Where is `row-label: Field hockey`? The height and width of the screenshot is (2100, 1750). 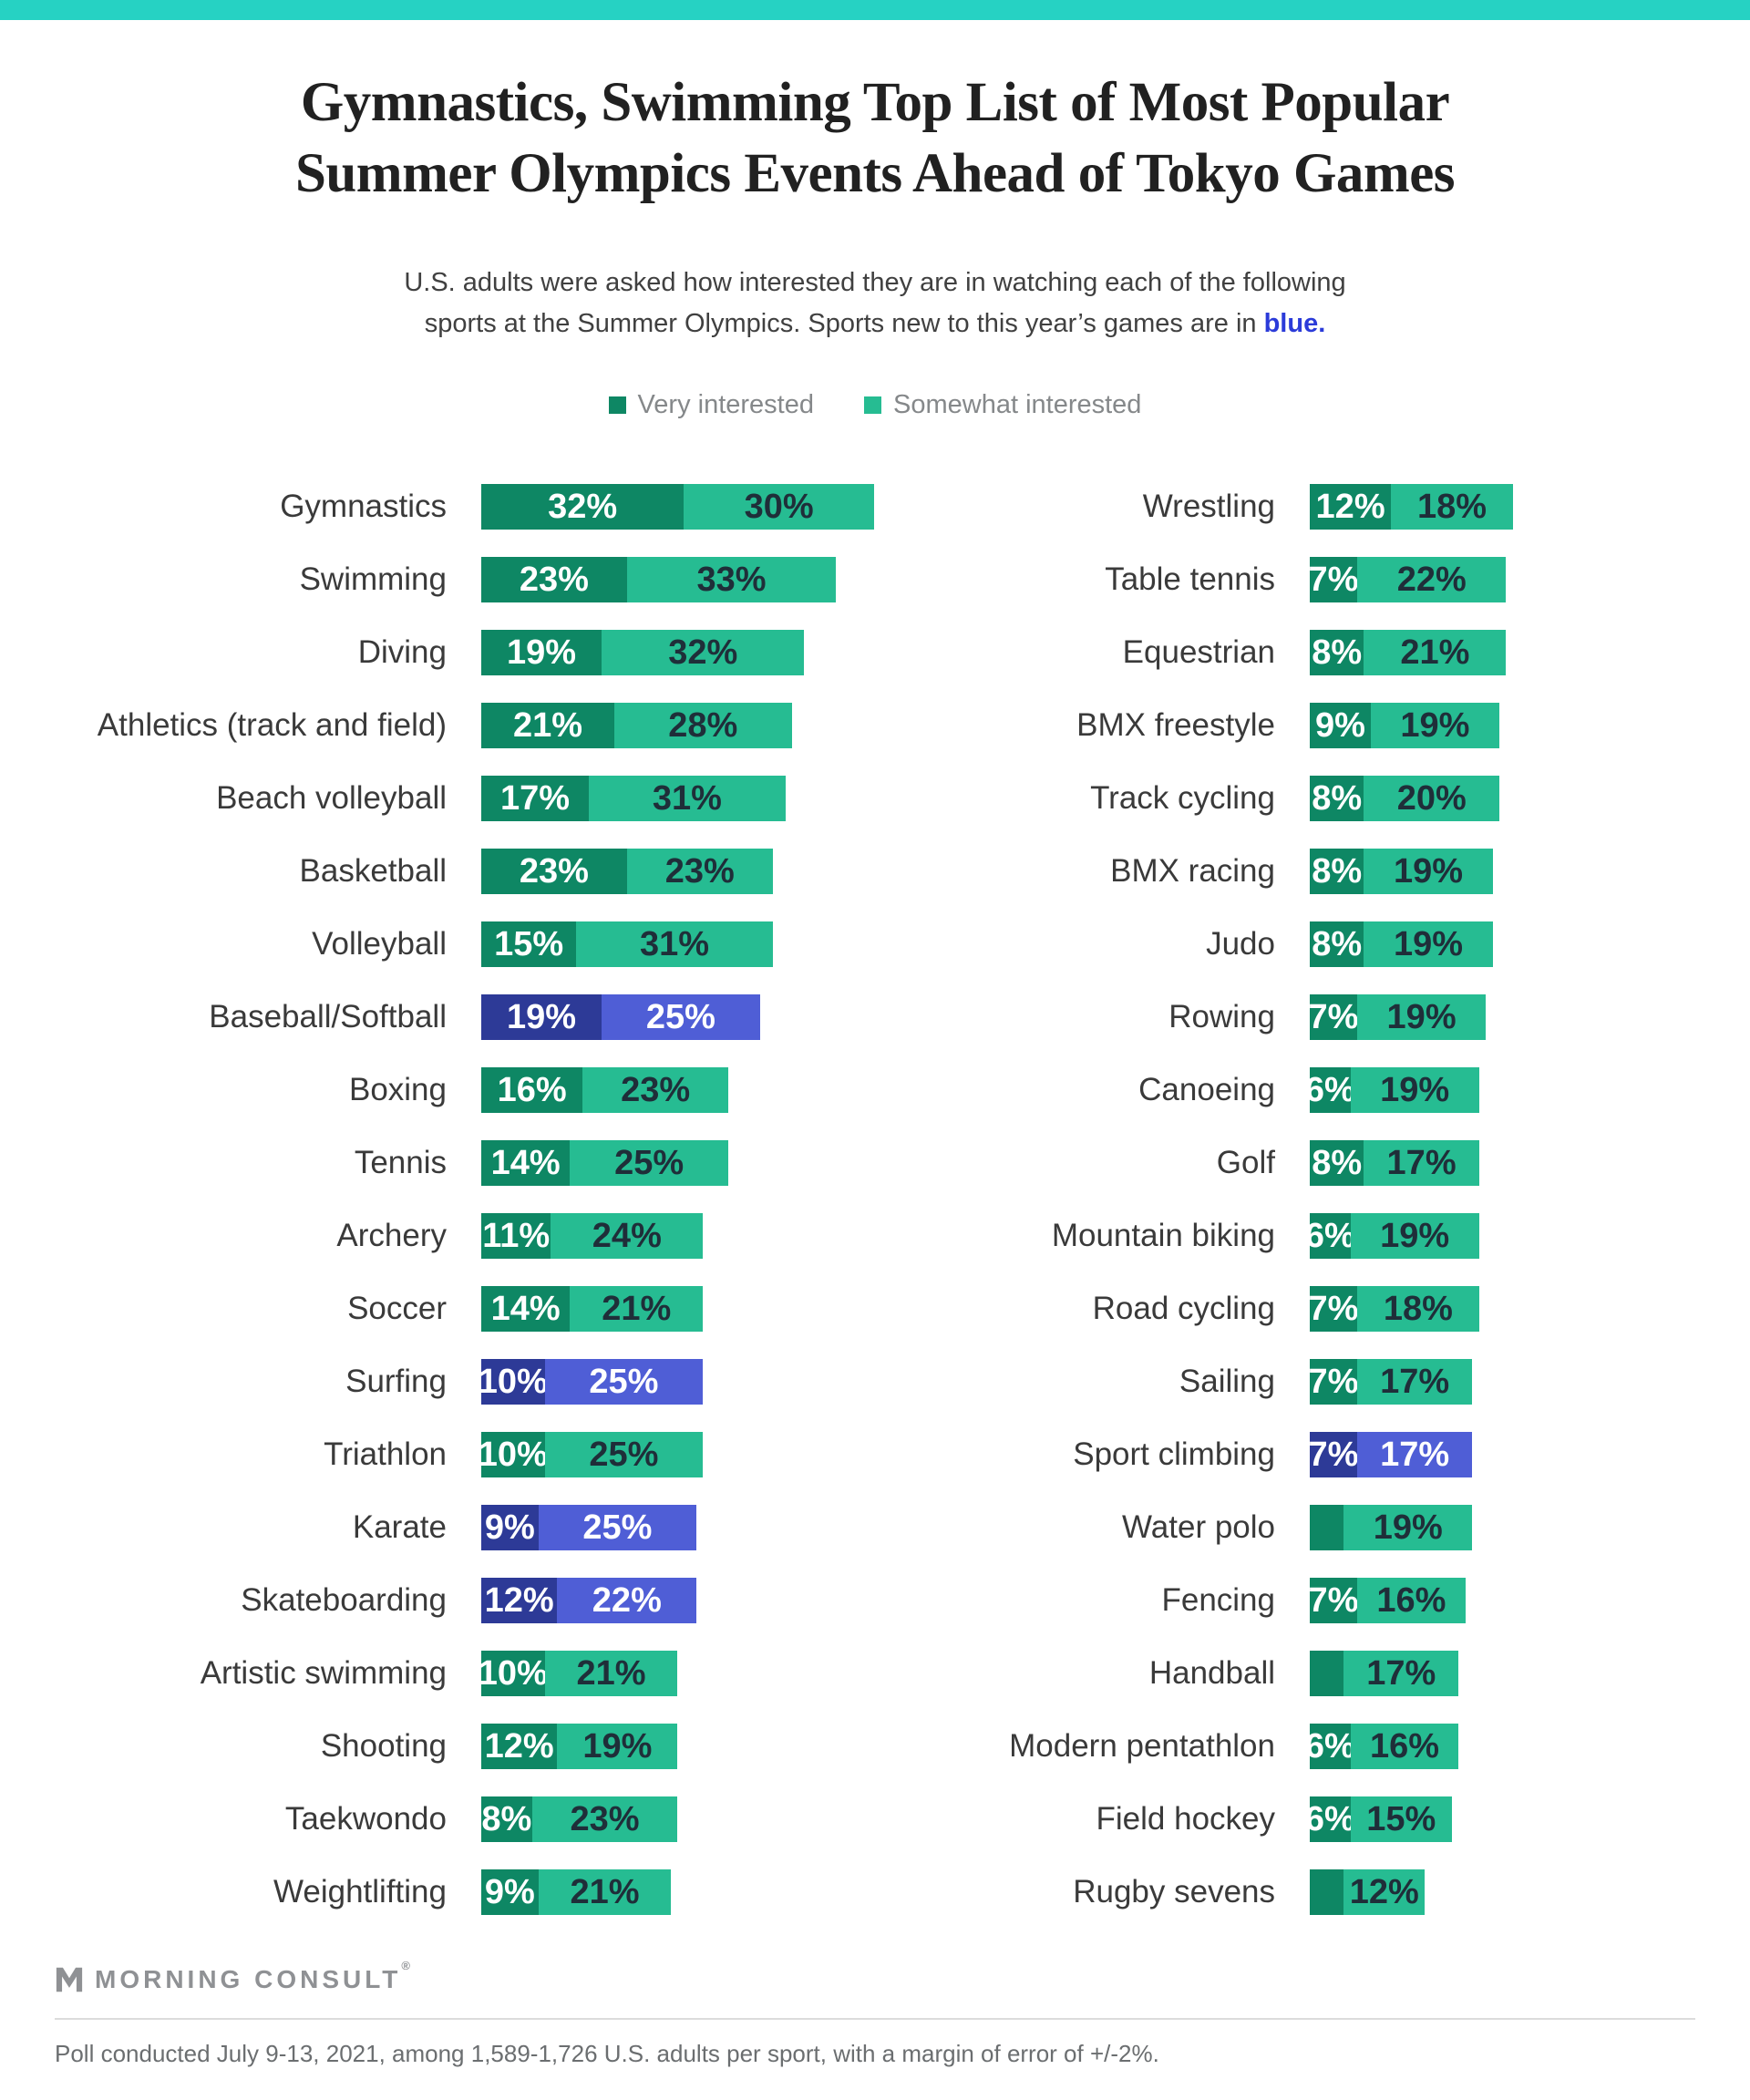 row-label: Field hockey is located at coordinates (1186, 1819).